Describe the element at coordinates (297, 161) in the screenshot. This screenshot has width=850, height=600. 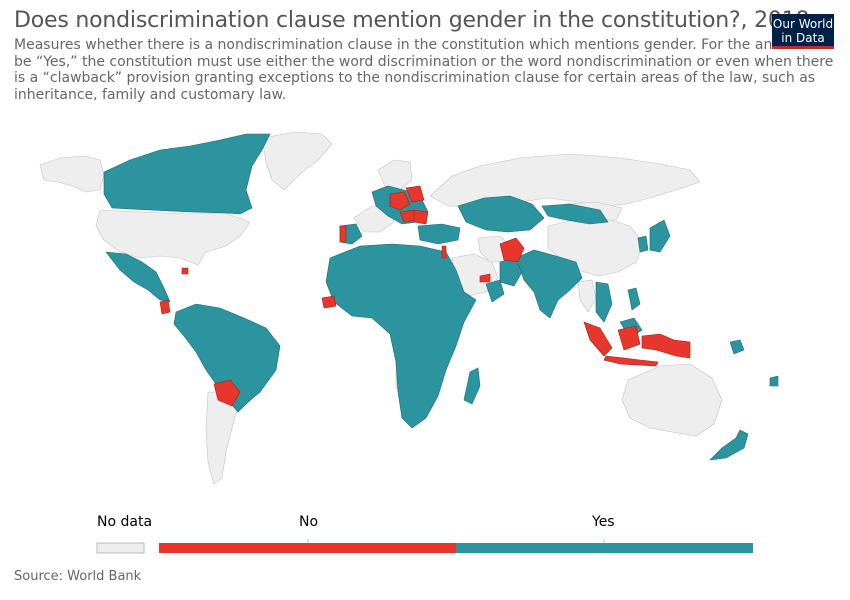
I see `country-greenland` at that location.